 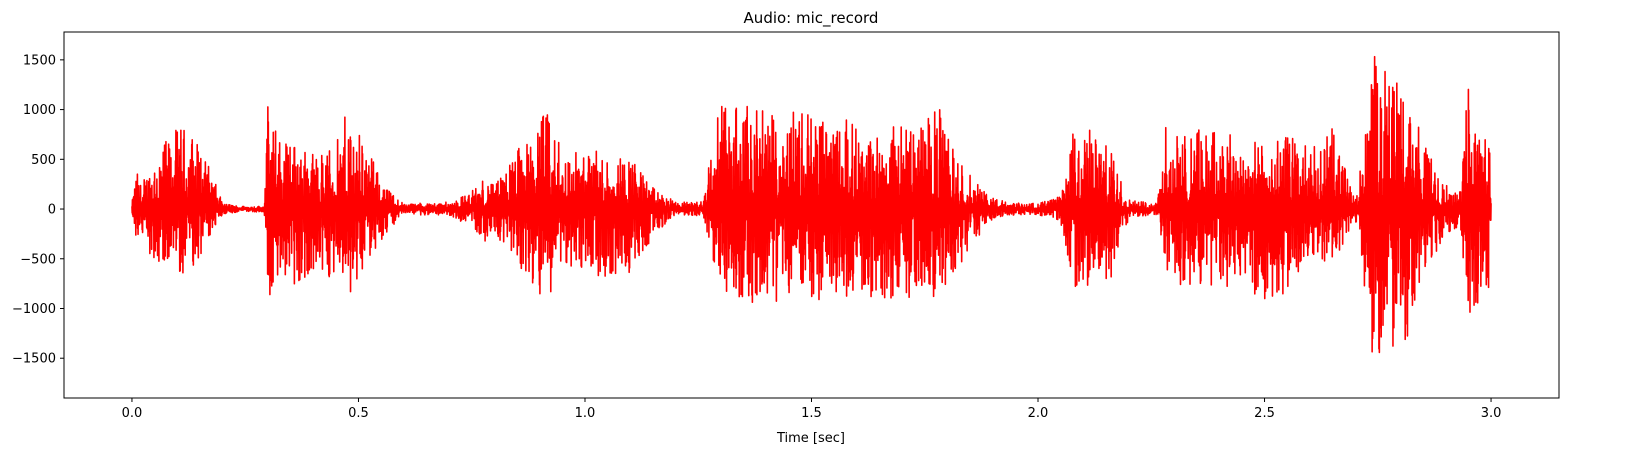 What do you see at coordinates (39, 60) in the screenshot?
I see `y-tick-label: 1500` at bounding box center [39, 60].